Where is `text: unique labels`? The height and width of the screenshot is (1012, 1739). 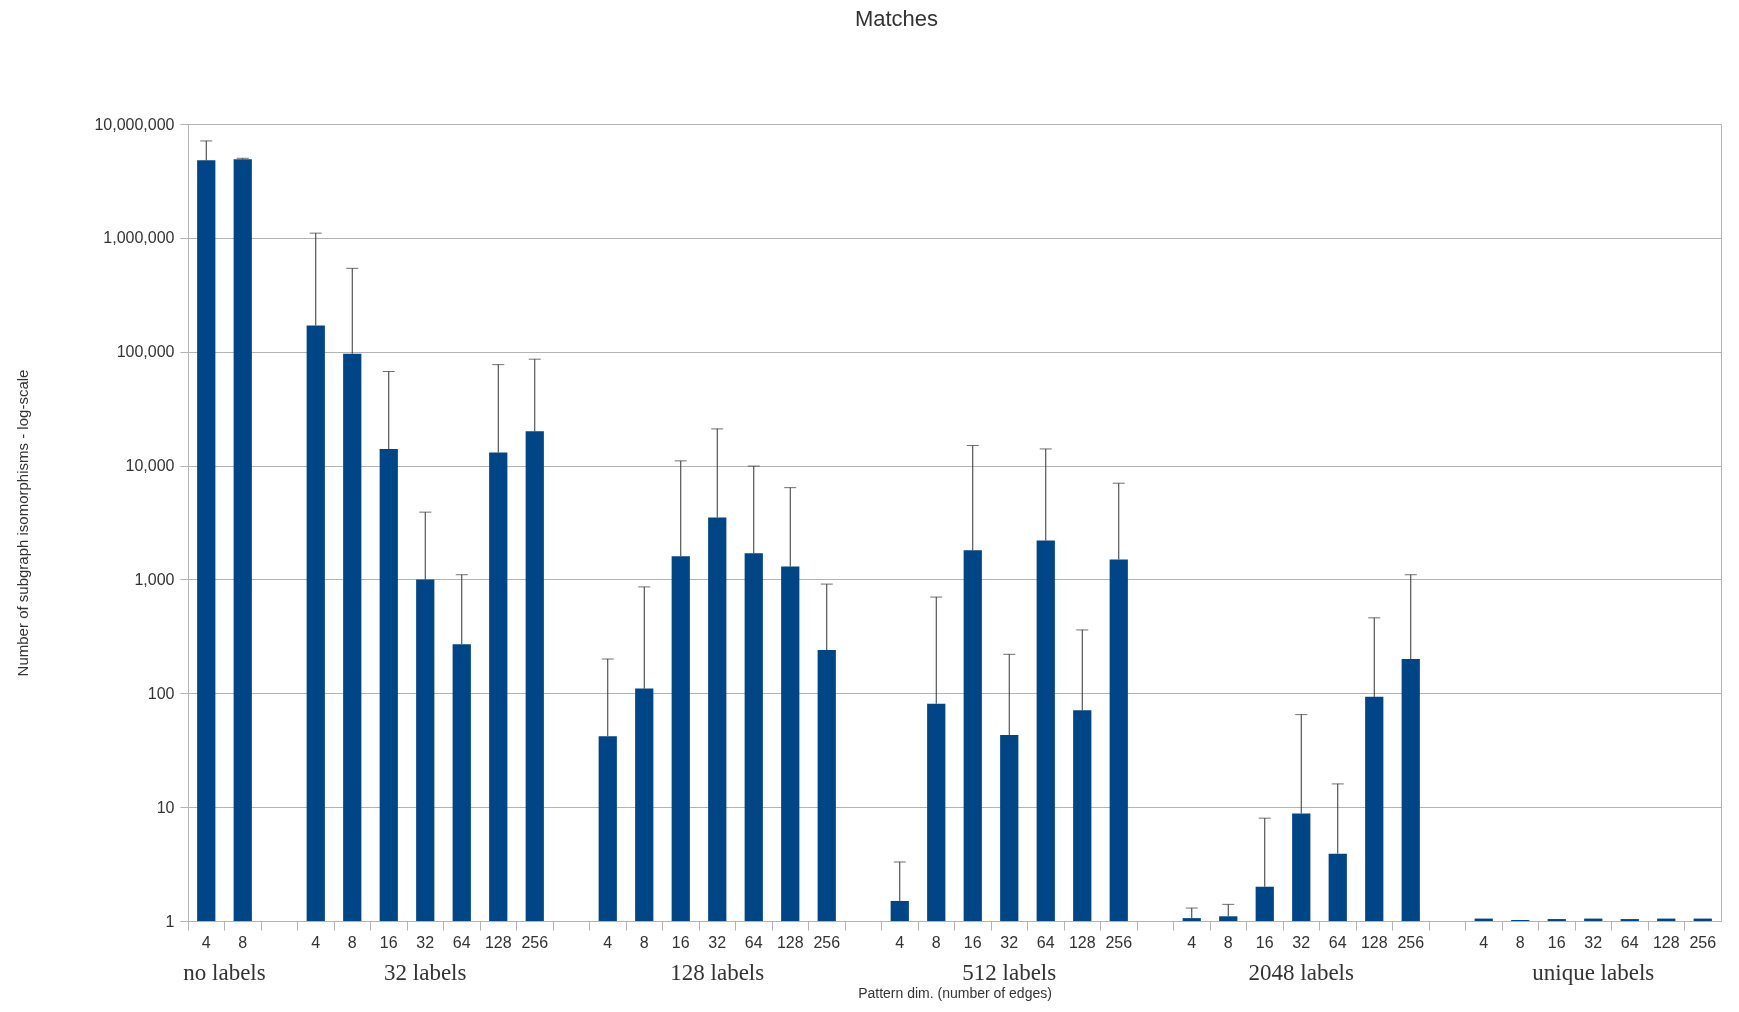 text: unique labels is located at coordinates (1593, 972).